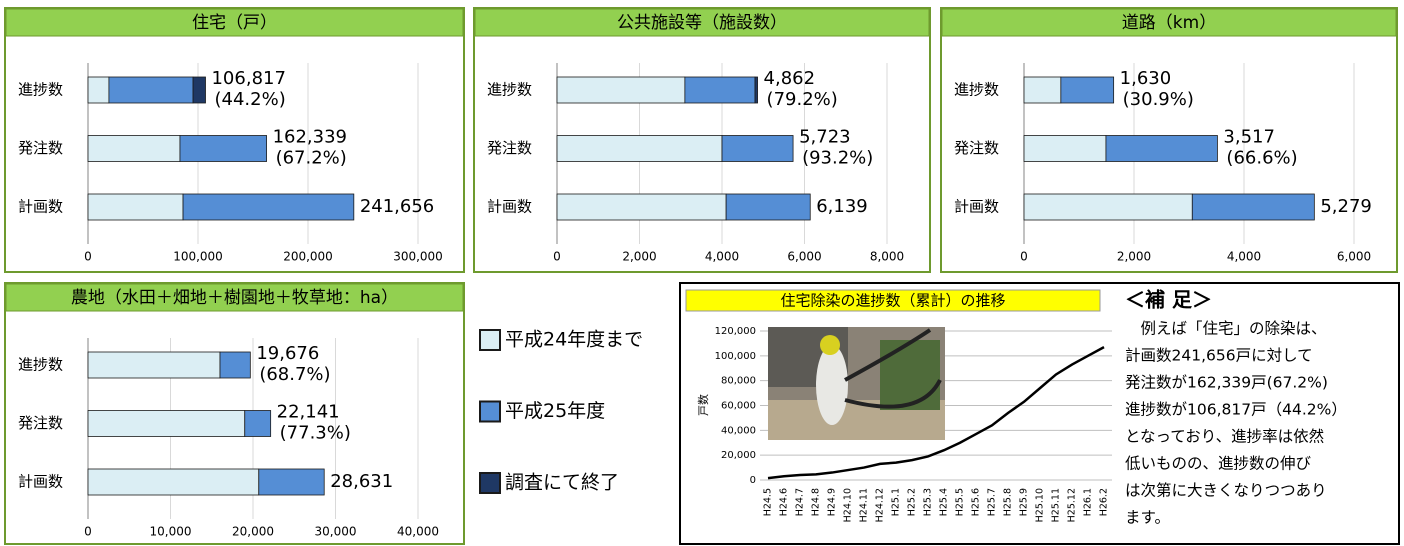 The height and width of the screenshot is (546, 1404). Describe the element at coordinates (768, 502) in the screenshot. I see `x-tick-label: H24.5` at that location.